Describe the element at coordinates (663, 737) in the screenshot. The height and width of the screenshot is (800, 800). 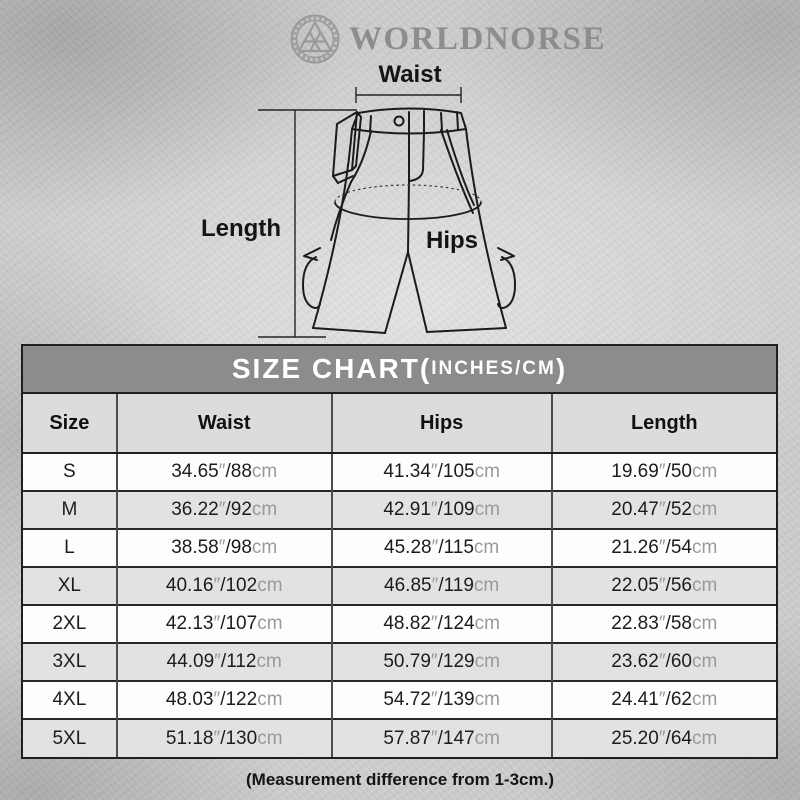
I see `length-value: 25.20″/64cm` at that location.